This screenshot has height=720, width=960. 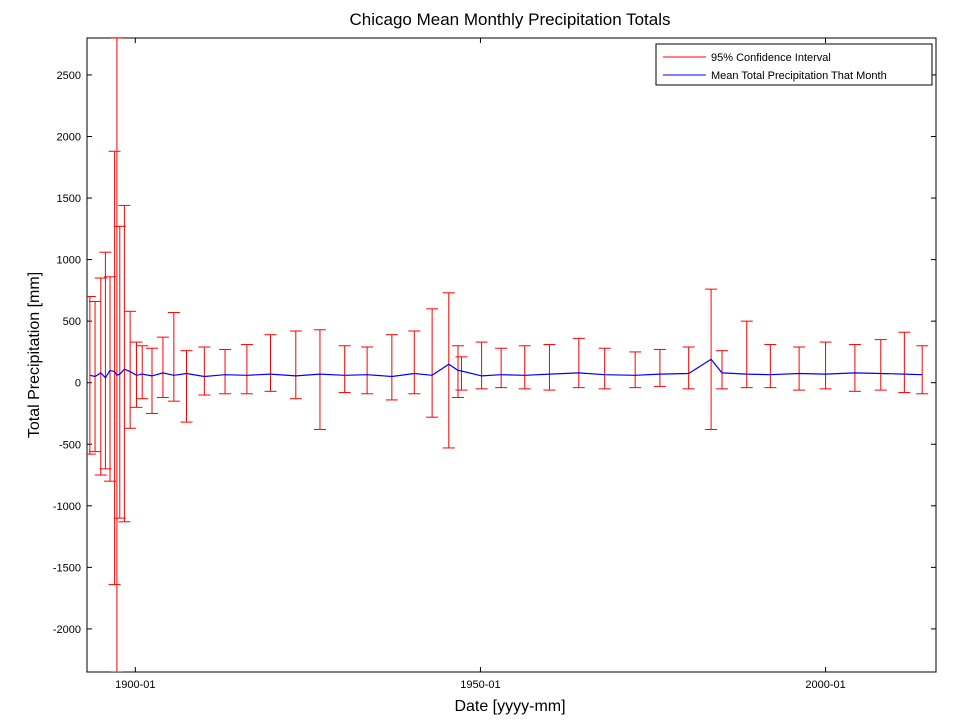 I want to click on legend-box, so click(x=794, y=64).